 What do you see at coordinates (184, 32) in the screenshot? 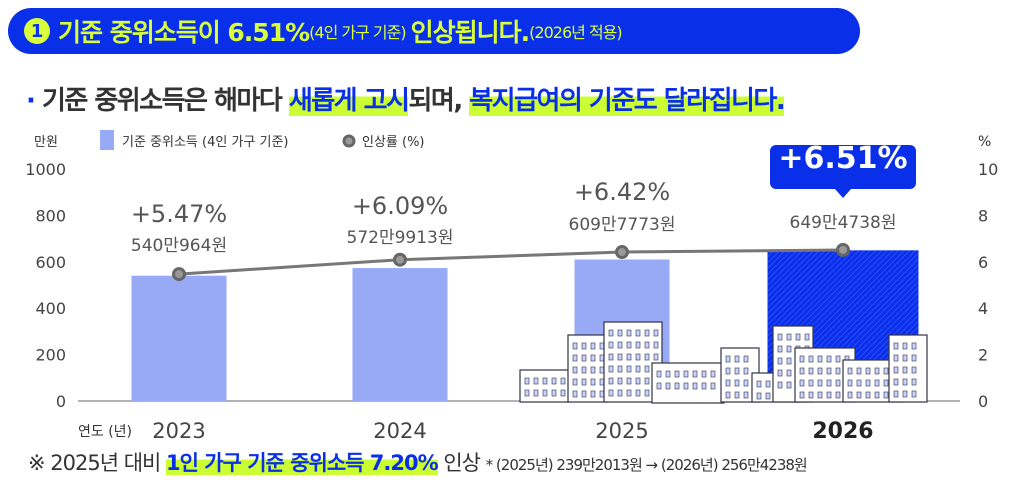
I see `banner-main: 기준 중위소득이 6.51%` at bounding box center [184, 32].